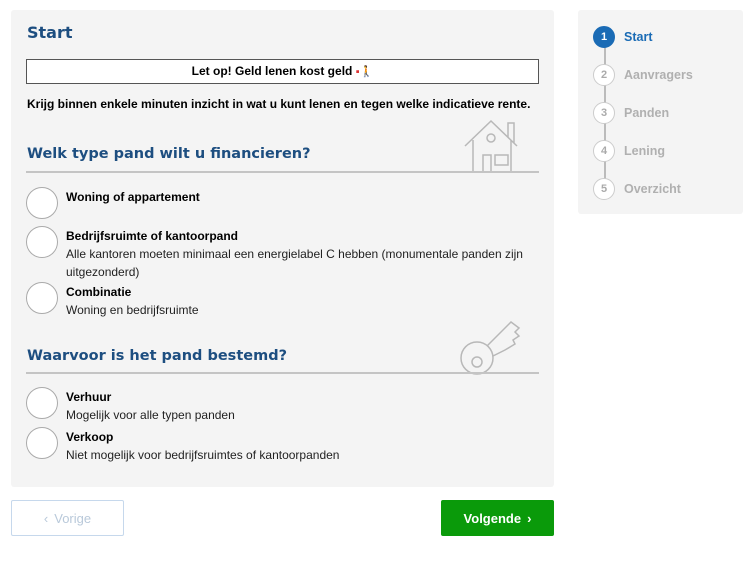  I want to click on step-number: 2, so click(604, 75).